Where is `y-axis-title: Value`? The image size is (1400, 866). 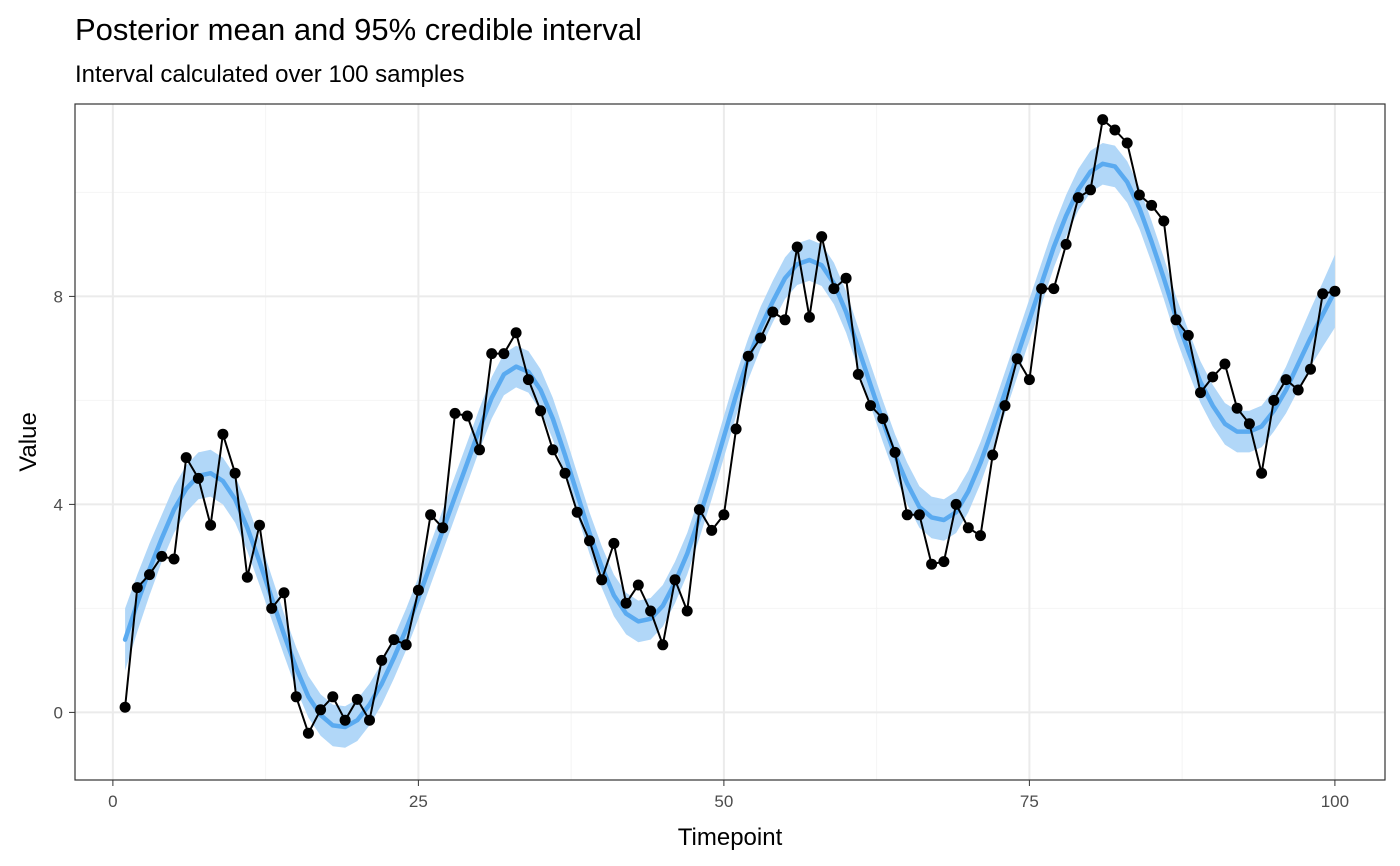
y-axis-title: Value is located at coordinates (28, 442).